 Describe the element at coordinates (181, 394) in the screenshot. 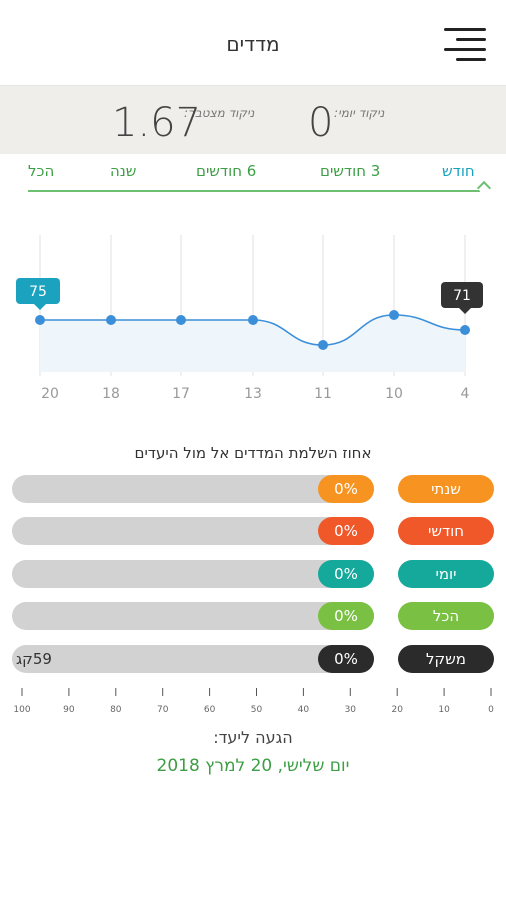

I see `x-tick-label: 17` at that location.